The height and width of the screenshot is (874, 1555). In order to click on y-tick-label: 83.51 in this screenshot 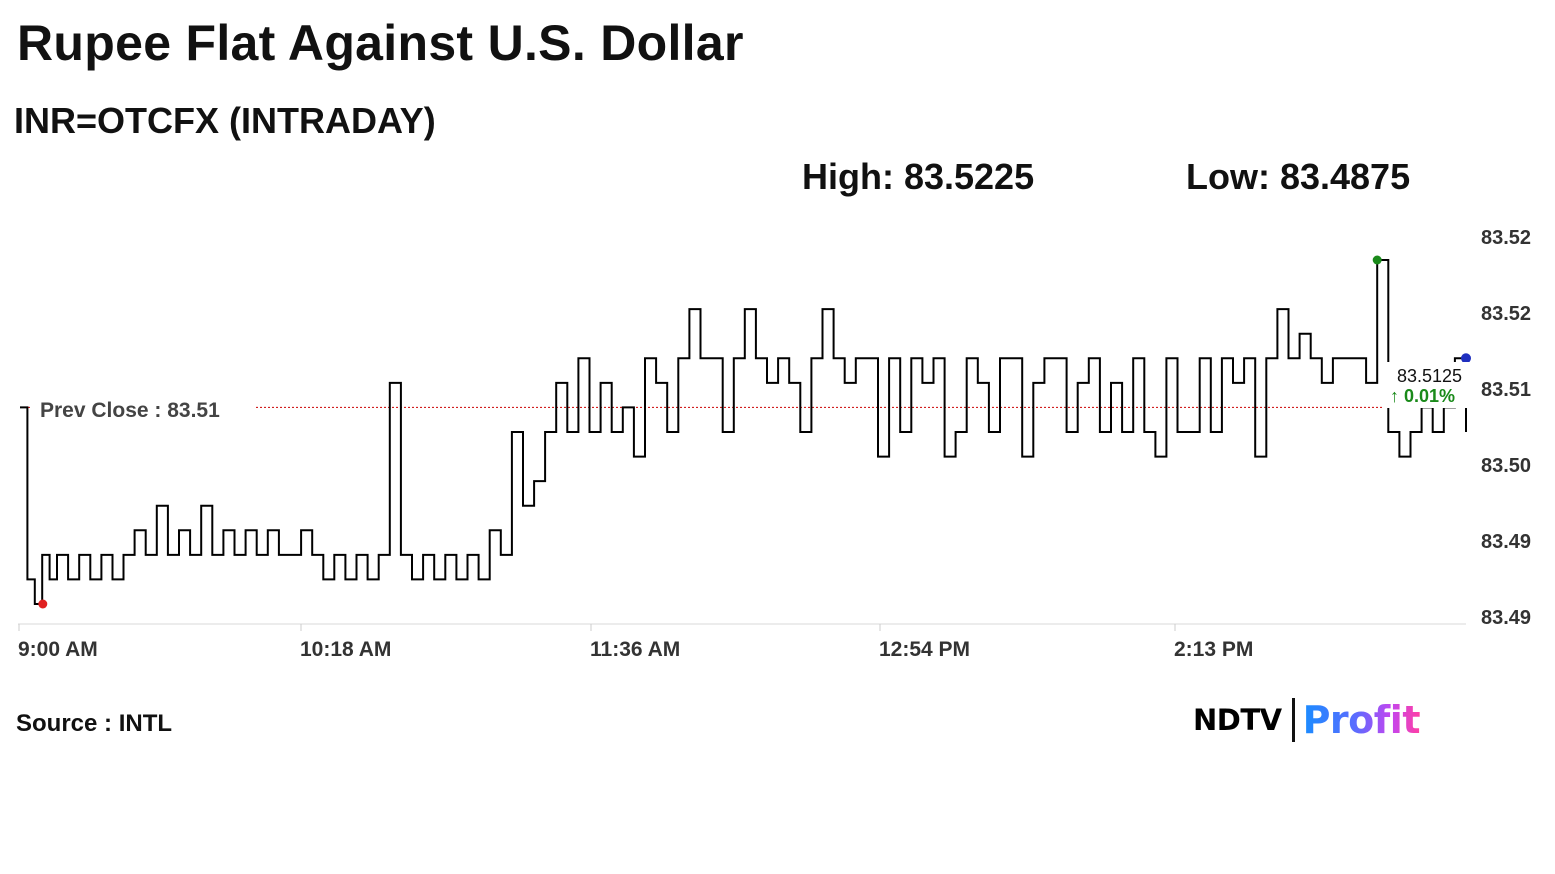, I will do `click(1506, 390)`.